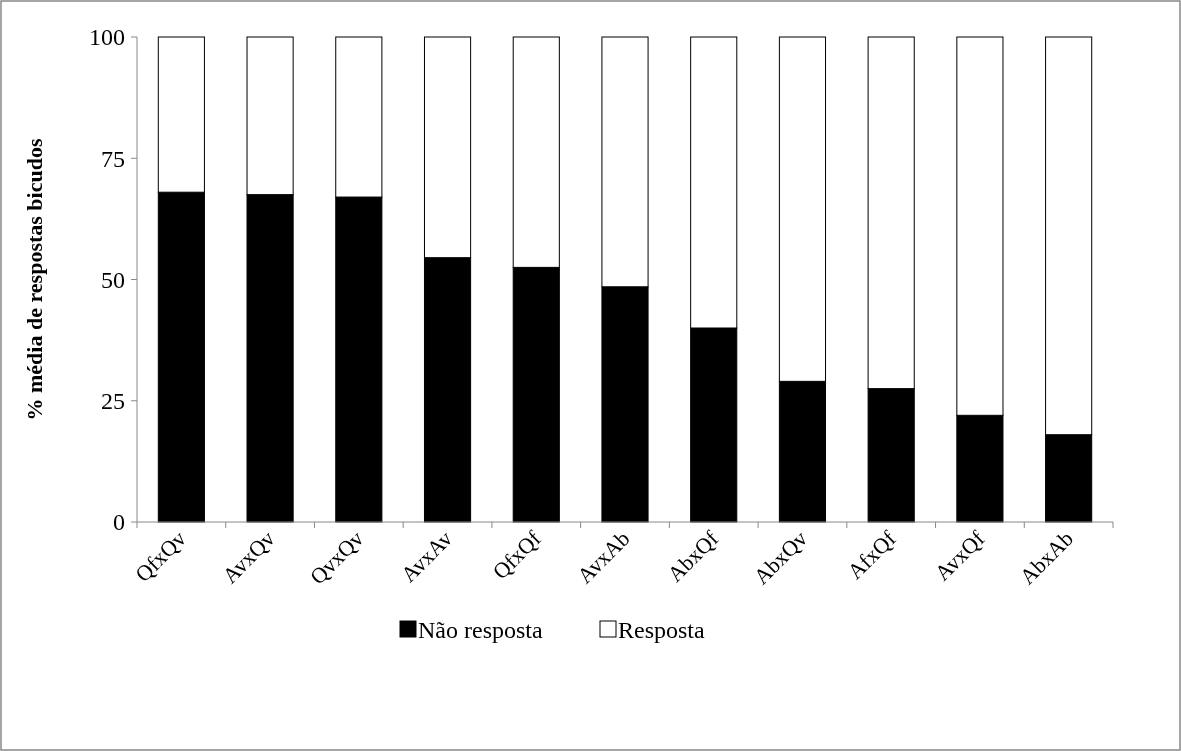 This screenshot has height=751, width=1181. Describe the element at coordinates (662, 630) in the screenshot. I see `legend-label: Resposta` at that location.